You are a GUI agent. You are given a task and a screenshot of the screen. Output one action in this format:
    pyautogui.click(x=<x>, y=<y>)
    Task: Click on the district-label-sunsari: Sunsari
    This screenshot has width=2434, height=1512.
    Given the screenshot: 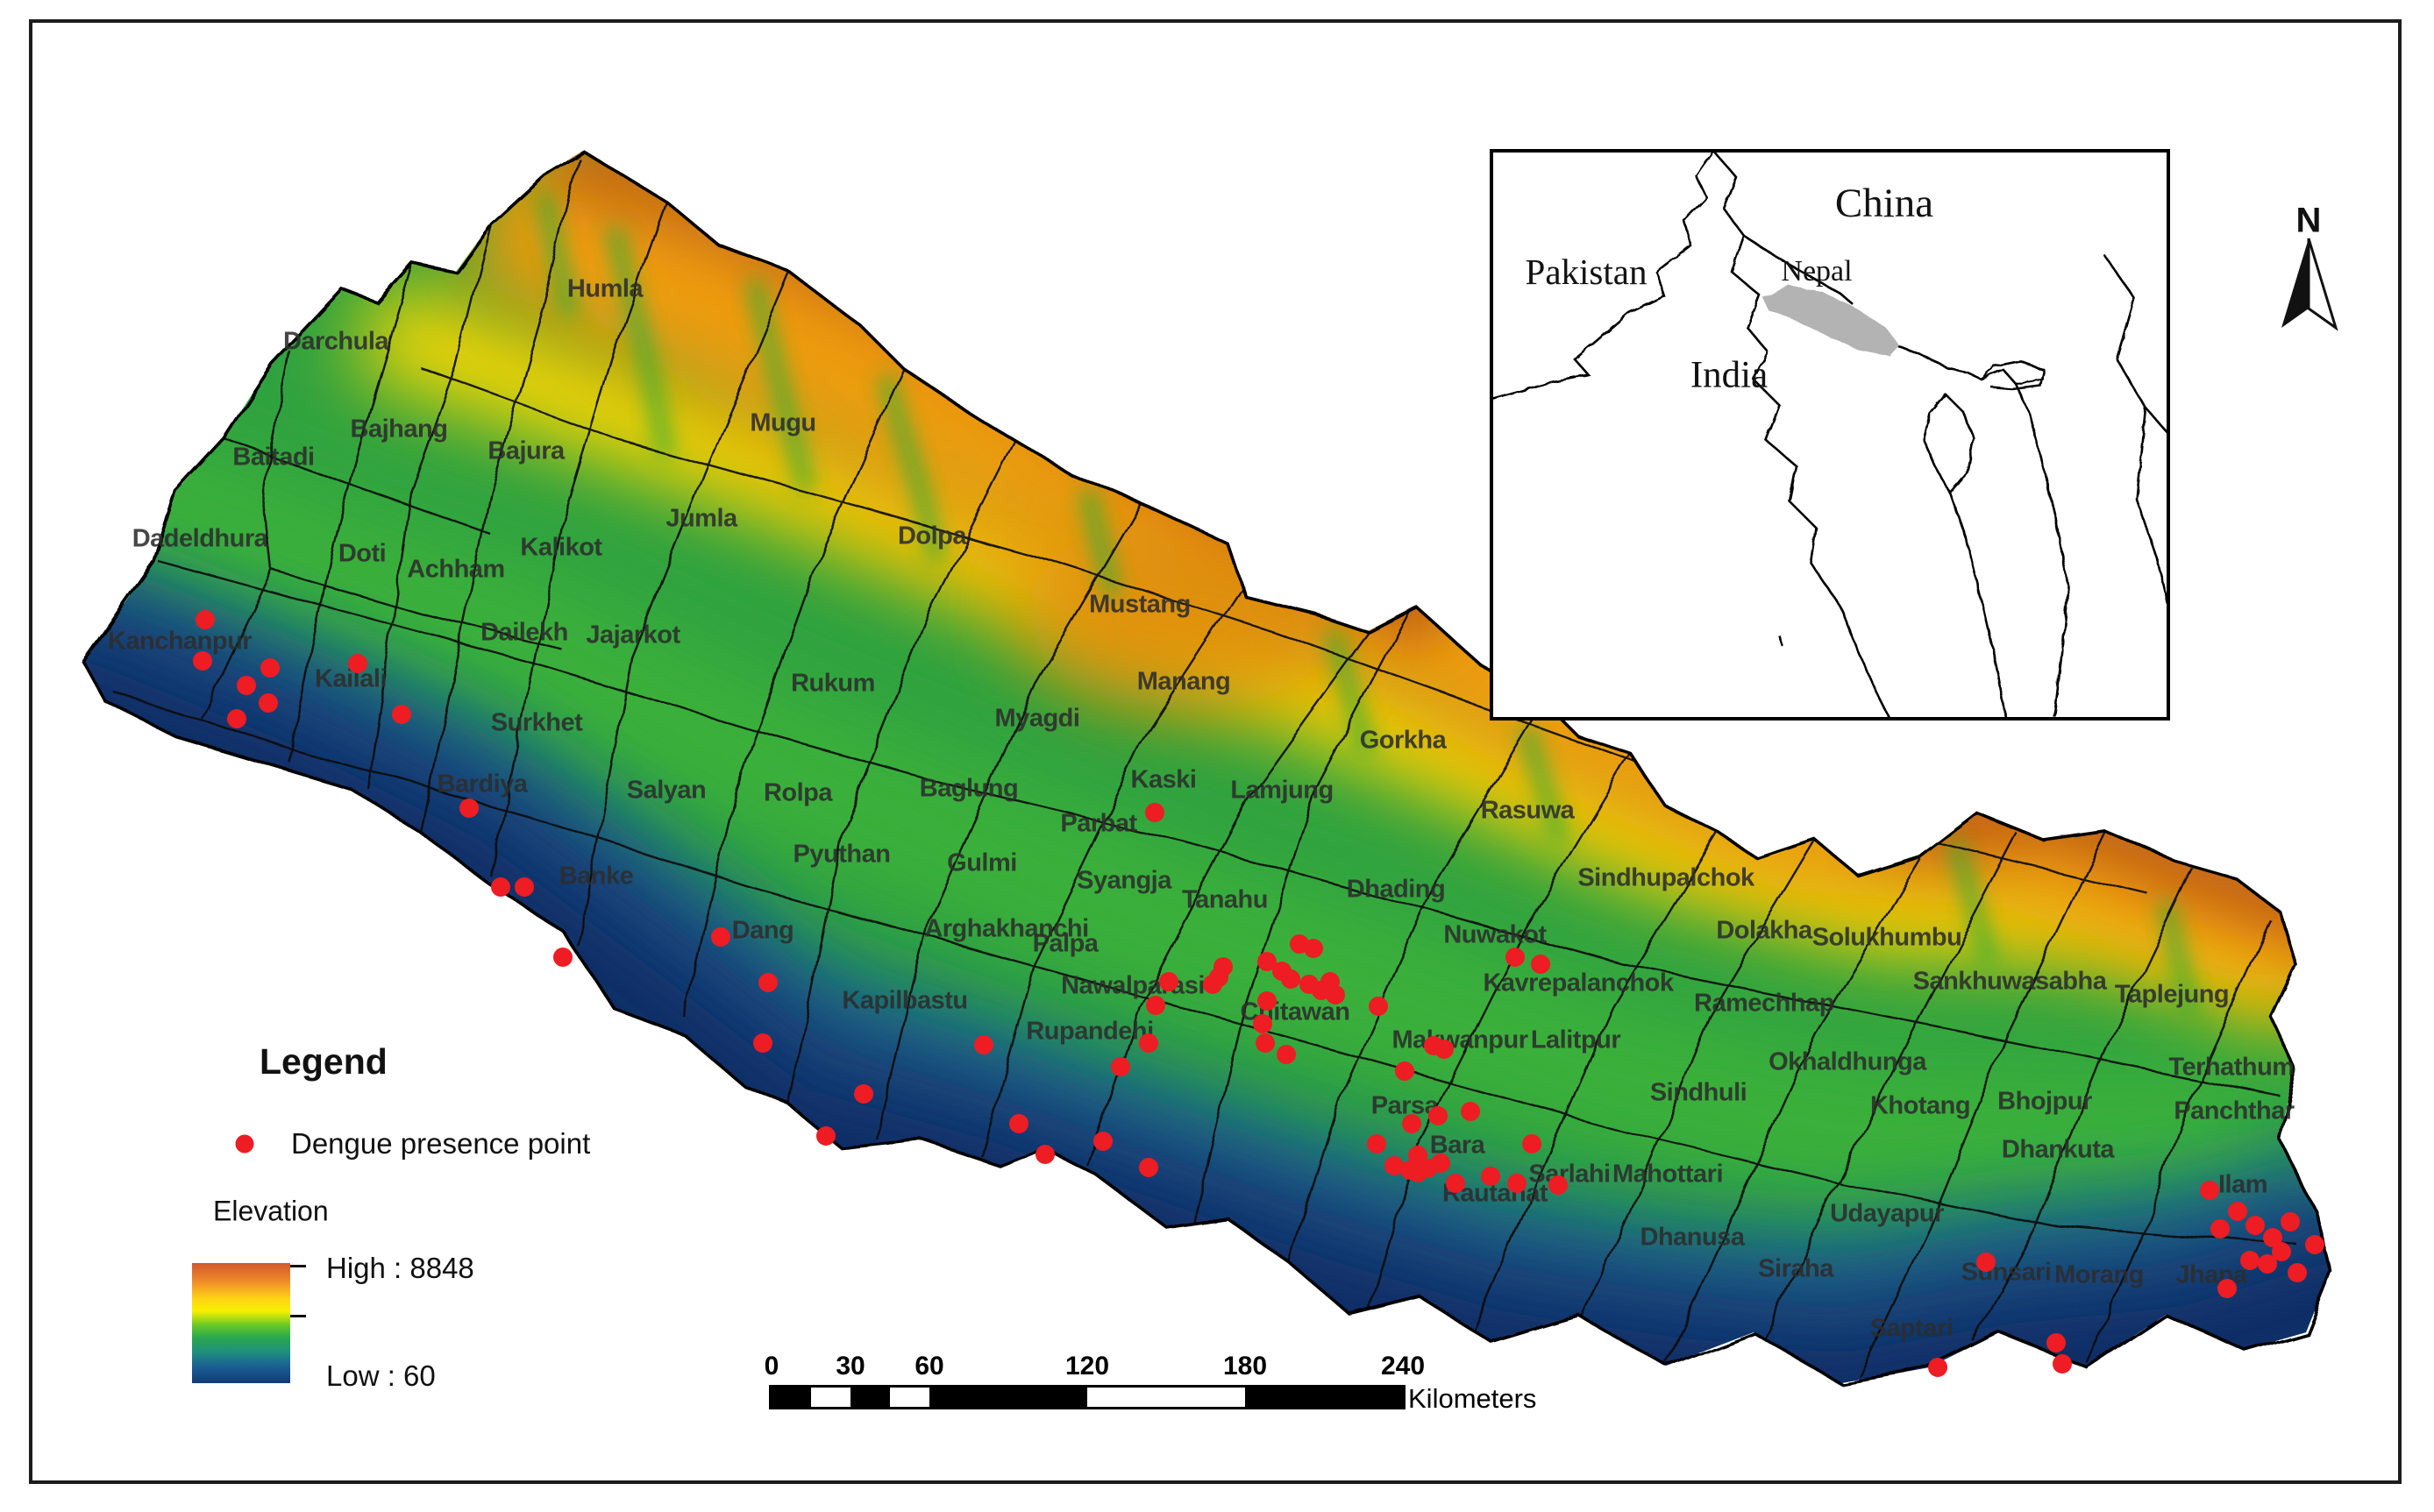 What is the action you would take?
    pyautogui.click(x=2007, y=1272)
    